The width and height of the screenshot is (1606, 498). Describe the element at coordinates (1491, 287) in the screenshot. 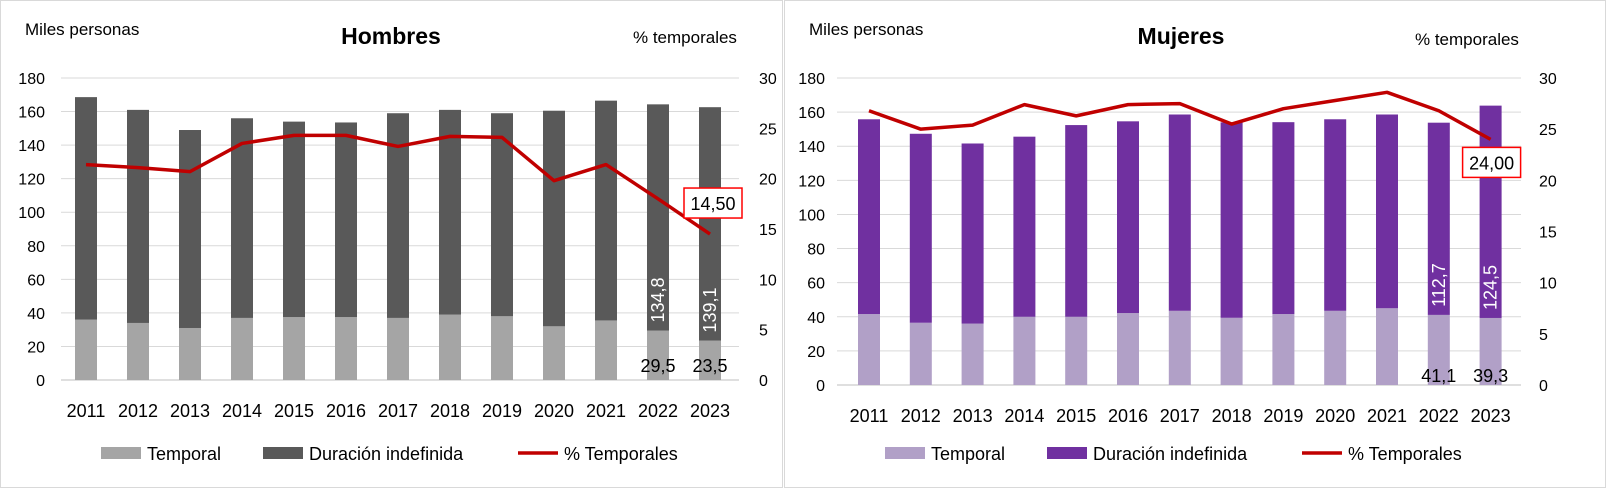

I see `data-label-indefinida: 124,5` at that location.